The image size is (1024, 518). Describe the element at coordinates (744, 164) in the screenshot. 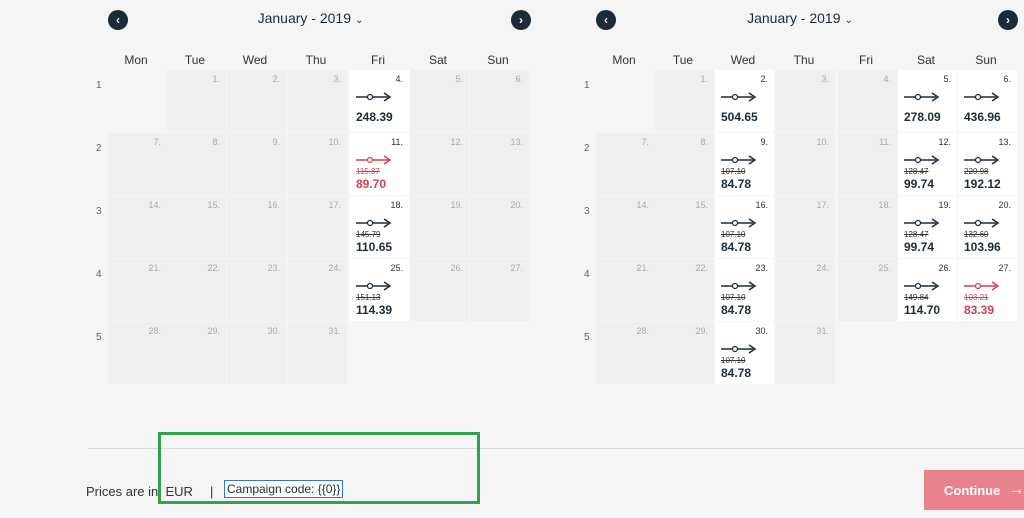

I see `calendar-day: 9. 107.10 84.78` at that location.